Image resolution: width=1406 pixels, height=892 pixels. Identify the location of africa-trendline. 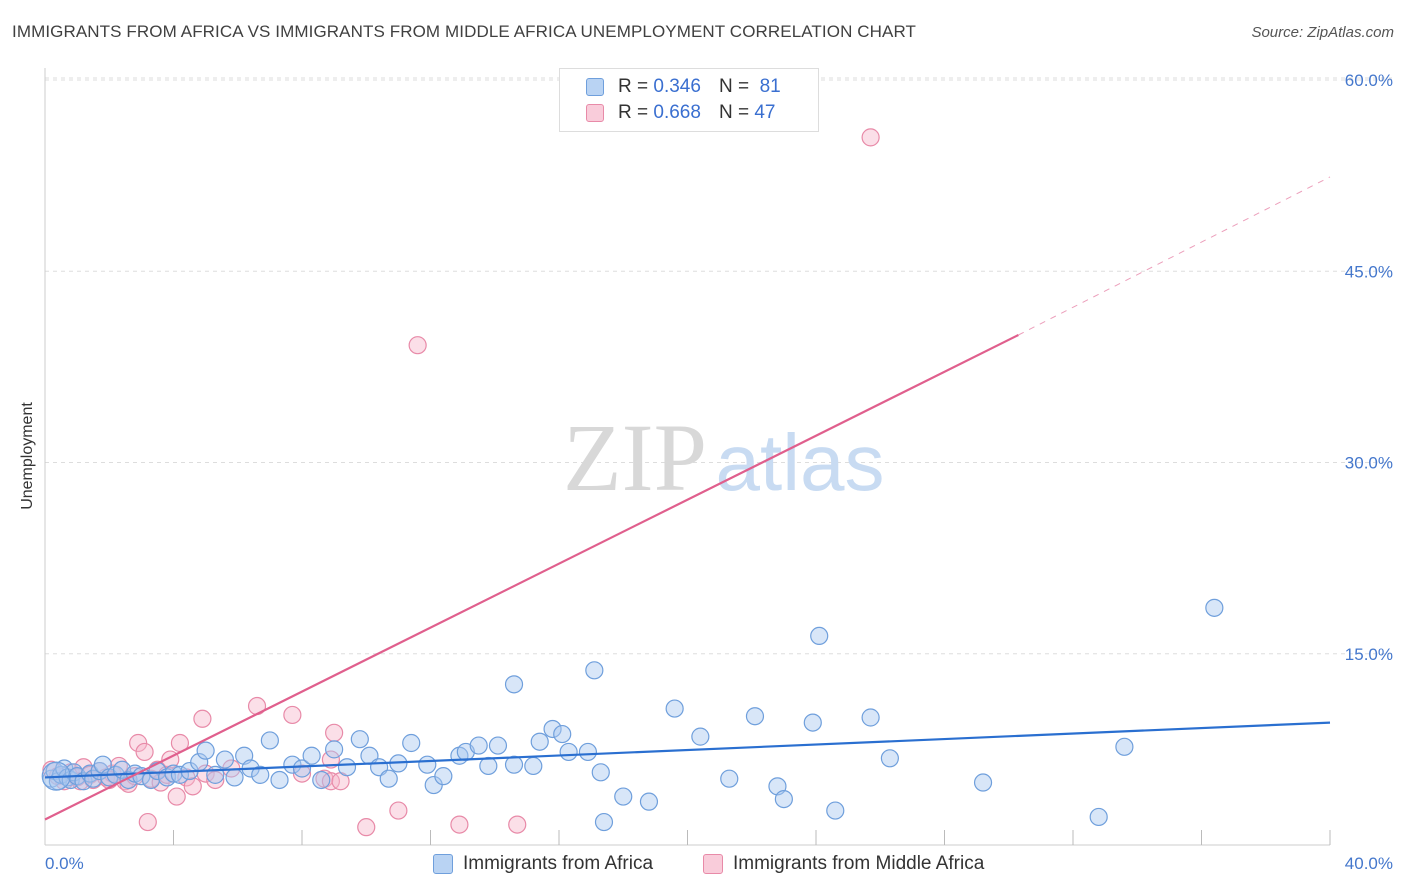
(687, 750).